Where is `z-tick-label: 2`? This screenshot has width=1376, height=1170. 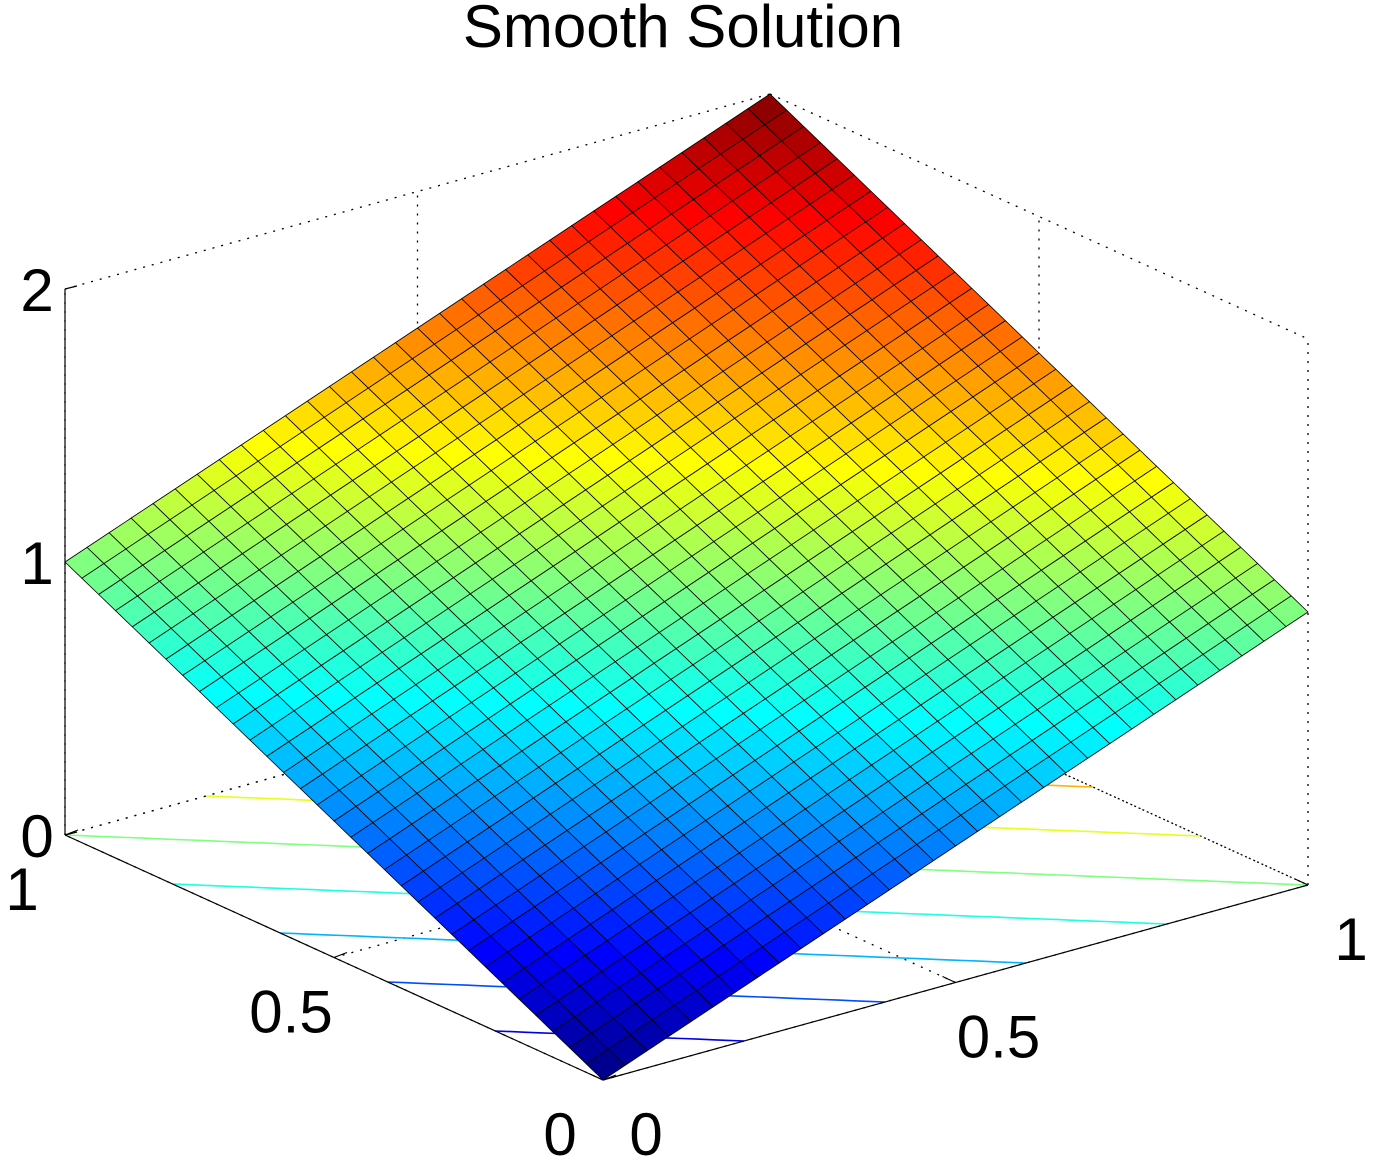
z-tick-label: 2 is located at coordinates (36, 290).